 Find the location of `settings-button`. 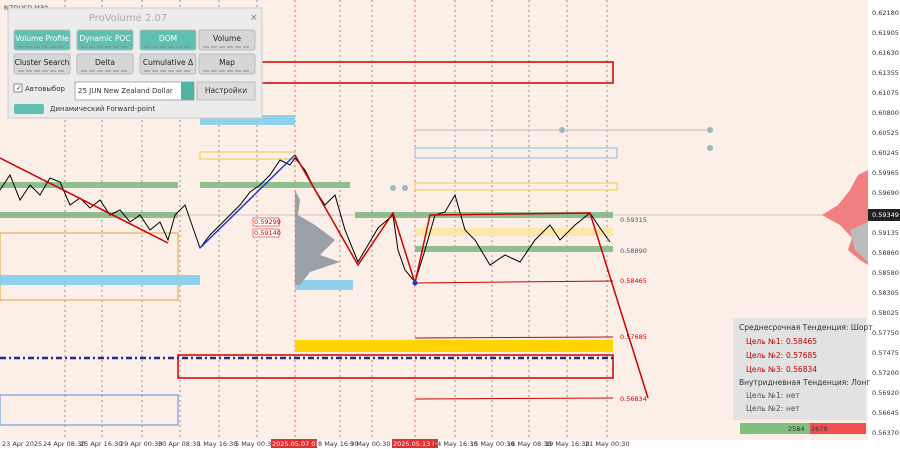

settings-button is located at coordinates (226, 91).